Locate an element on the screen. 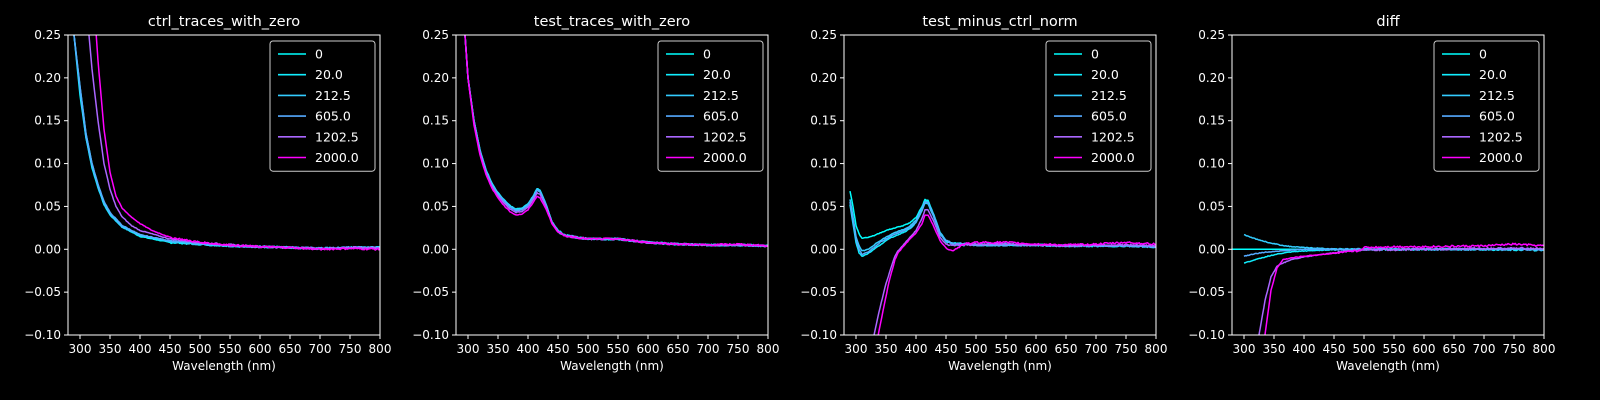  x-axis-label: Wavelength (nm) is located at coordinates (1000, 366).